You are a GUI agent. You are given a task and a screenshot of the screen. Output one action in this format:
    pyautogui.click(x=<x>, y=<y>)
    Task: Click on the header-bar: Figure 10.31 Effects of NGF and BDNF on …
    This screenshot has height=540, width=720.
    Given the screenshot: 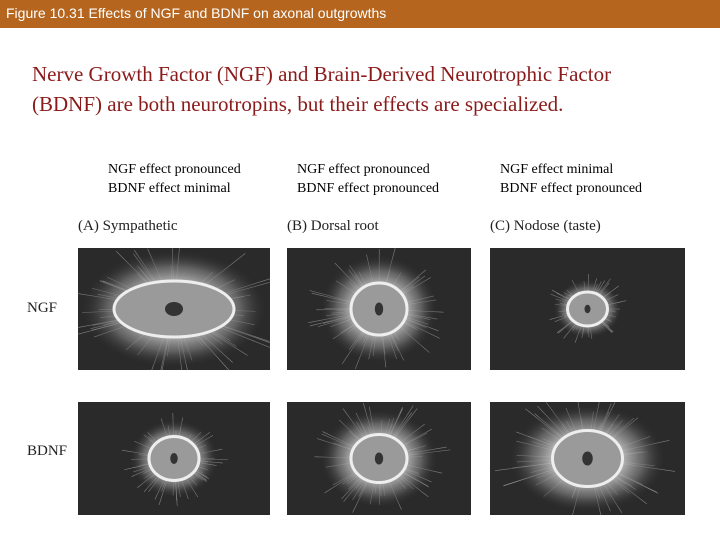 What is the action you would take?
    pyautogui.click(x=360, y=14)
    